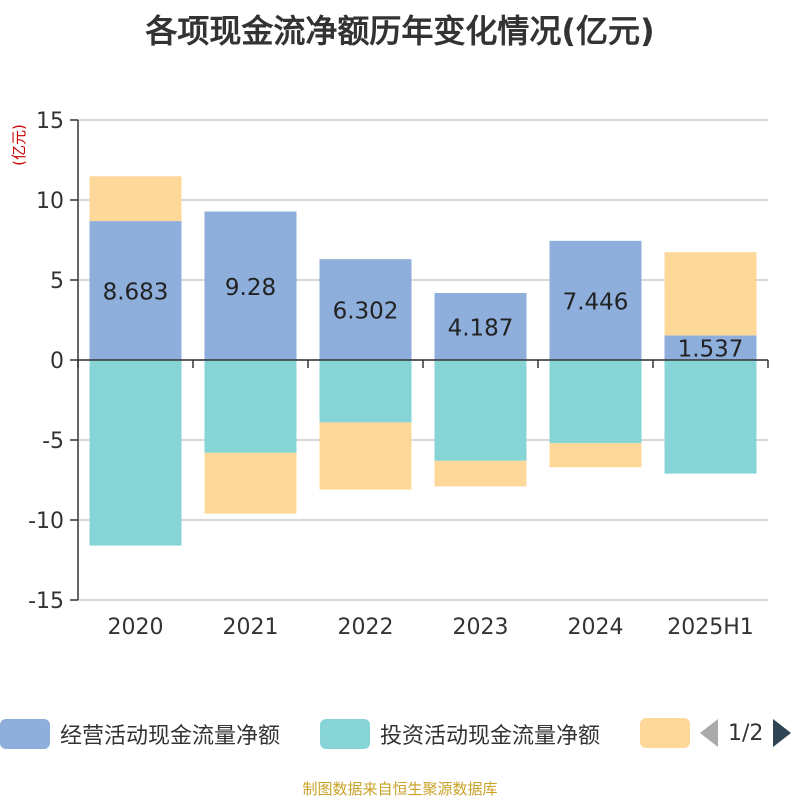  What do you see at coordinates (135, 199) in the screenshot?
I see `bar-series2-2020` at bounding box center [135, 199].